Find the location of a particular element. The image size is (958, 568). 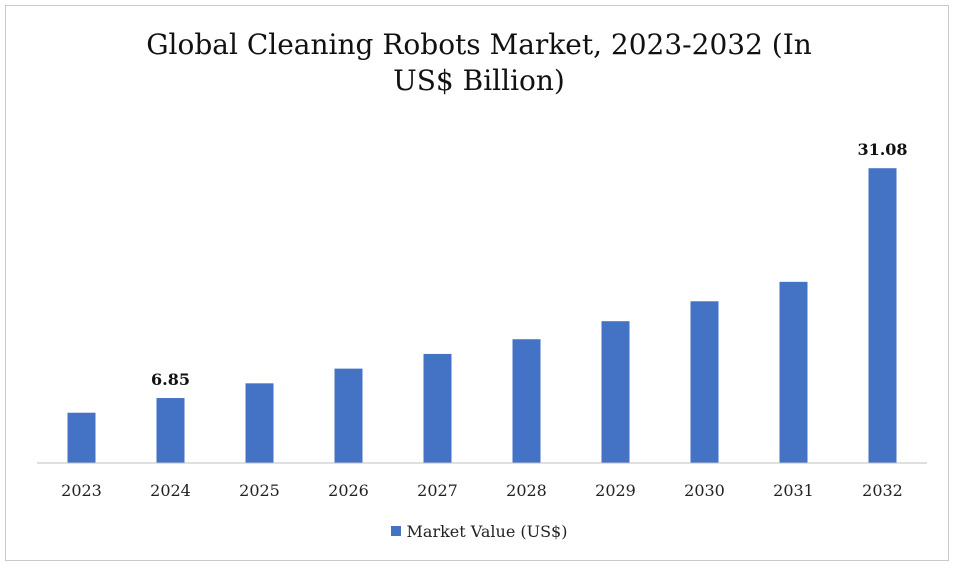

bar-2032 is located at coordinates (882, 315).